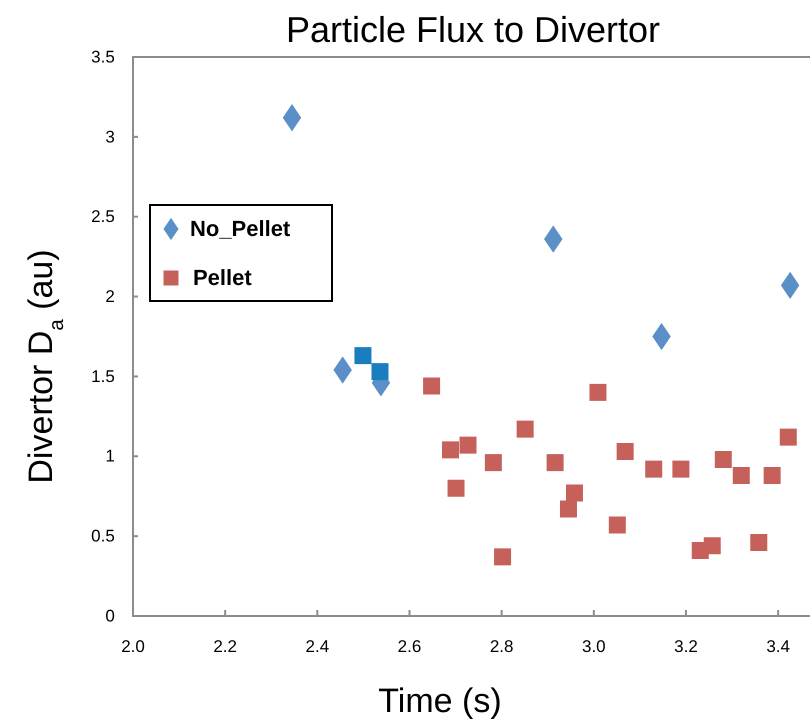  What do you see at coordinates (778, 646) in the screenshot?
I see `x-tick-label: 3.4` at bounding box center [778, 646].